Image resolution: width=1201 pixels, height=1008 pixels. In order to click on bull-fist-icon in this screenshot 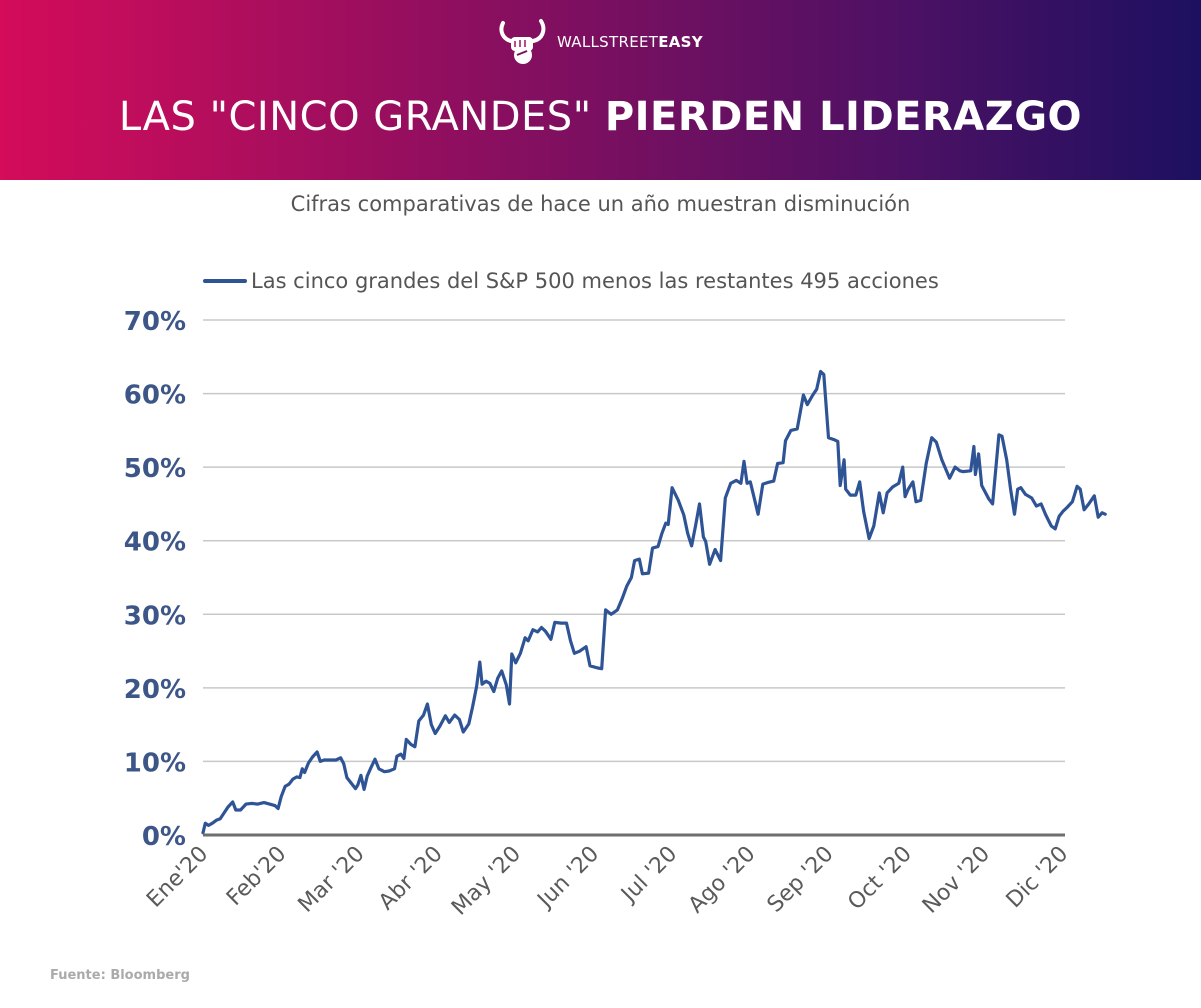, I will do `click(522, 41)`.